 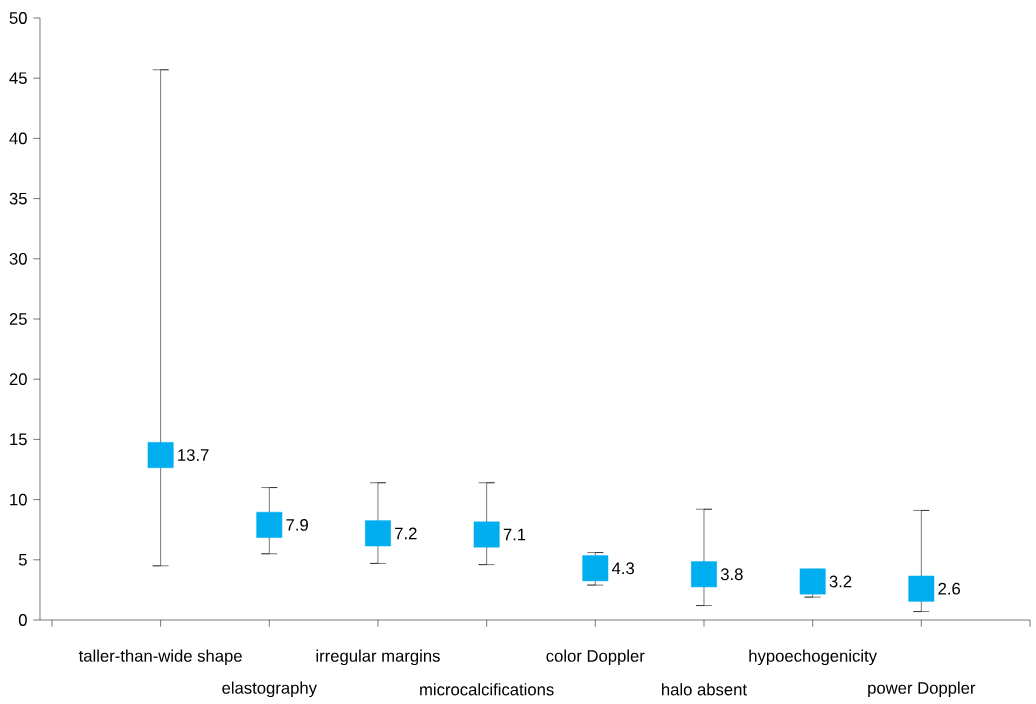 What do you see at coordinates (378, 657) in the screenshot?
I see `x-tick-label: irregular margins` at bounding box center [378, 657].